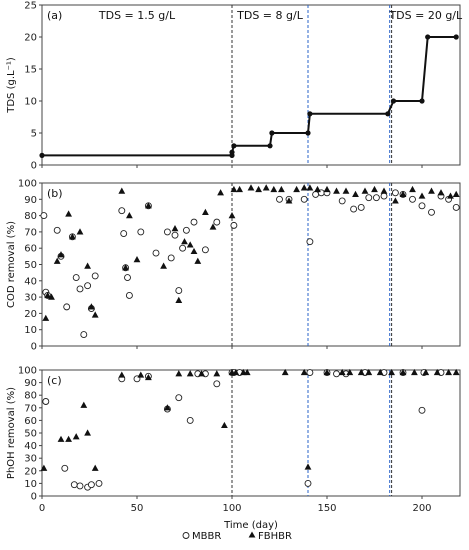 This screenshot has width=469, height=550. Describe the element at coordinates (231, 508) in the screenshot. I see `x-tick-label: 100` at that location.